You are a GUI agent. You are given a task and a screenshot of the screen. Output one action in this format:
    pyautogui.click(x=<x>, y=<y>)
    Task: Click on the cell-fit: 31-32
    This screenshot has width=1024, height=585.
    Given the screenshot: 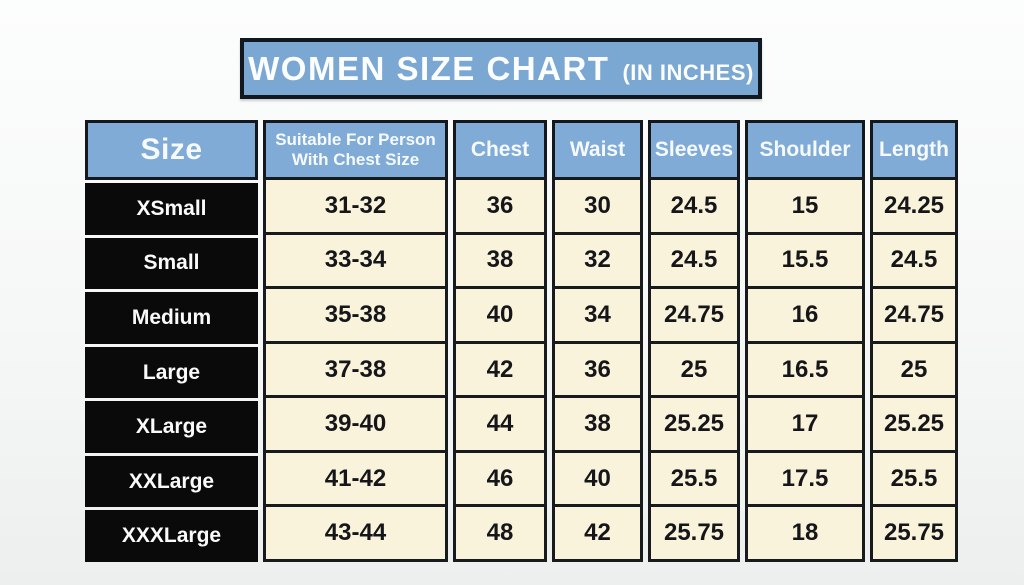 What is the action you would take?
    pyautogui.click(x=355, y=206)
    